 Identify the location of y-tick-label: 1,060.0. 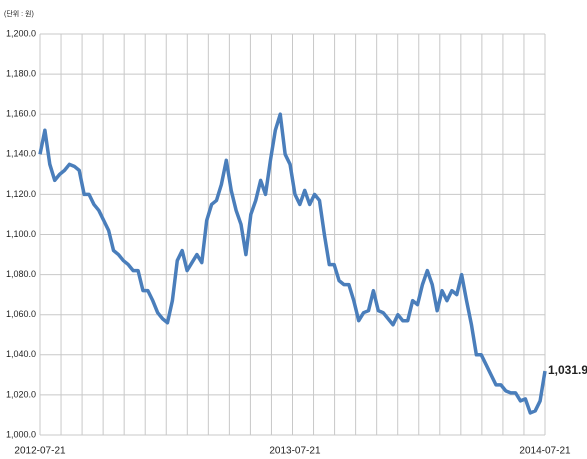
(21, 314).